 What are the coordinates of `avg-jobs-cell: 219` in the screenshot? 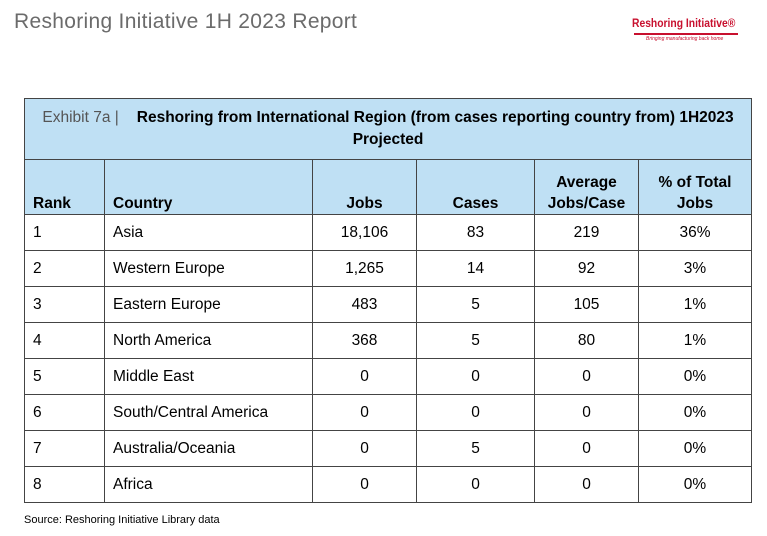 It's located at (586, 232).